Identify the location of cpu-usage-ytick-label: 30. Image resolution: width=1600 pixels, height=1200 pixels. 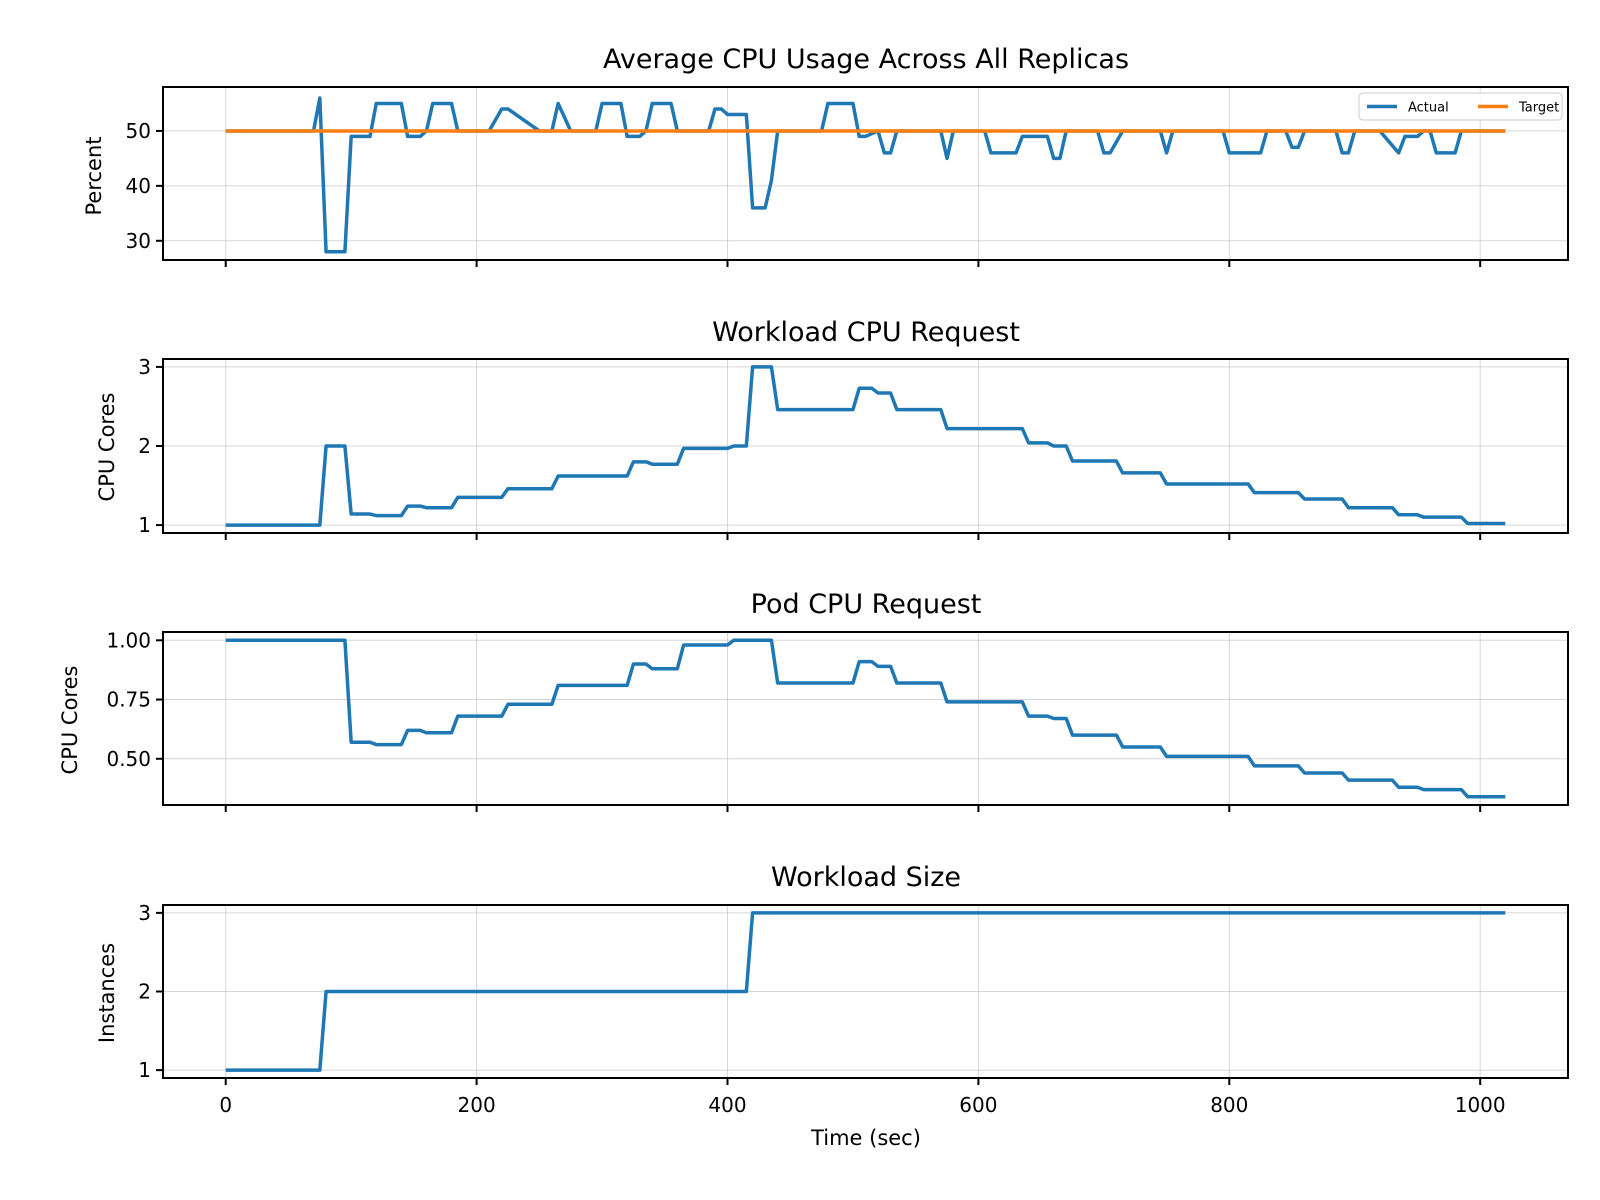
(138, 241).